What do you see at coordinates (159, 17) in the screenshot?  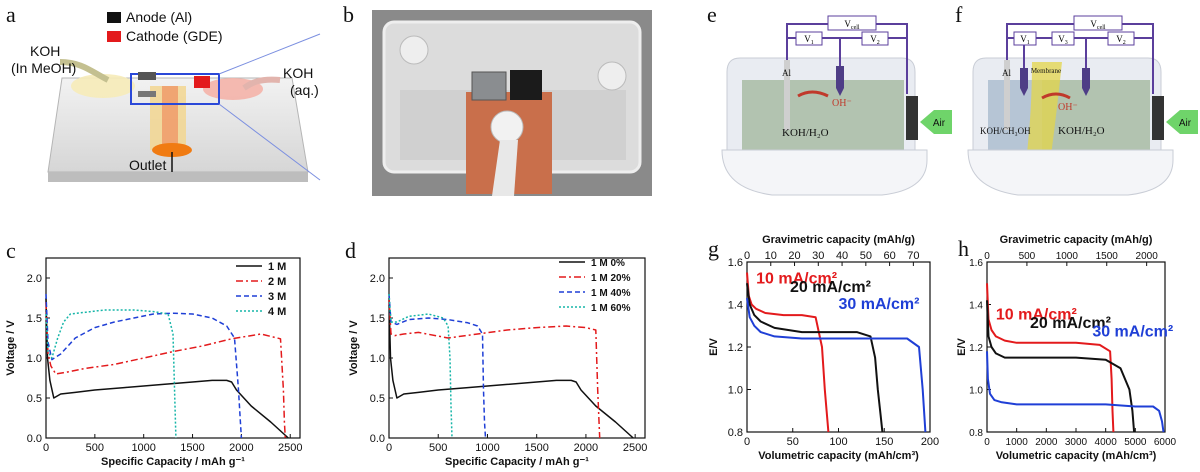 I see `legend-anode-label: Anode (Al)` at bounding box center [159, 17].